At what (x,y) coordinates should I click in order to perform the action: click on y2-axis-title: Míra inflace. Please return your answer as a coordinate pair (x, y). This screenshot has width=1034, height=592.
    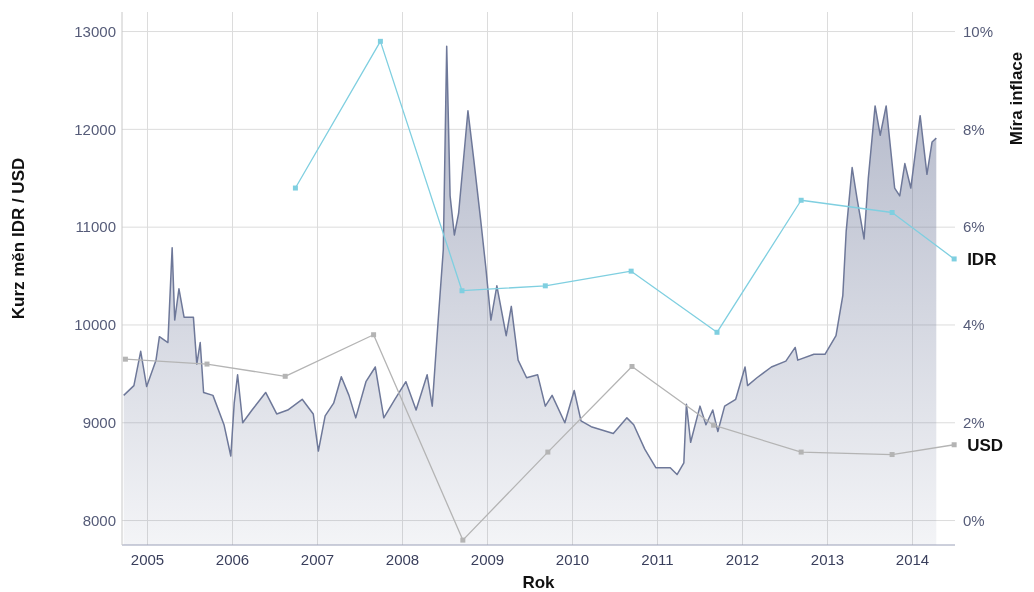
    Looking at the image, I should click on (1016, 98).